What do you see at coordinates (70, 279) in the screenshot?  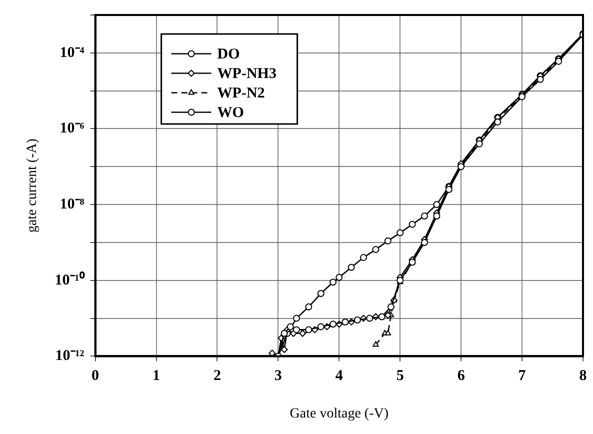 I see `y-tick-label: 10⁻¹⁰` at bounding box center [70, 279].